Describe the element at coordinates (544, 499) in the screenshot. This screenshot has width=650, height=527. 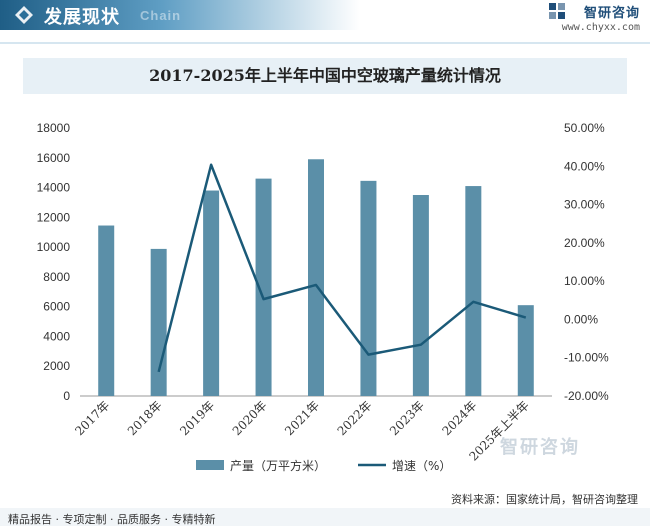
I see `source-note: 资料来源：国家统计局，智研咨询整理` at that location.